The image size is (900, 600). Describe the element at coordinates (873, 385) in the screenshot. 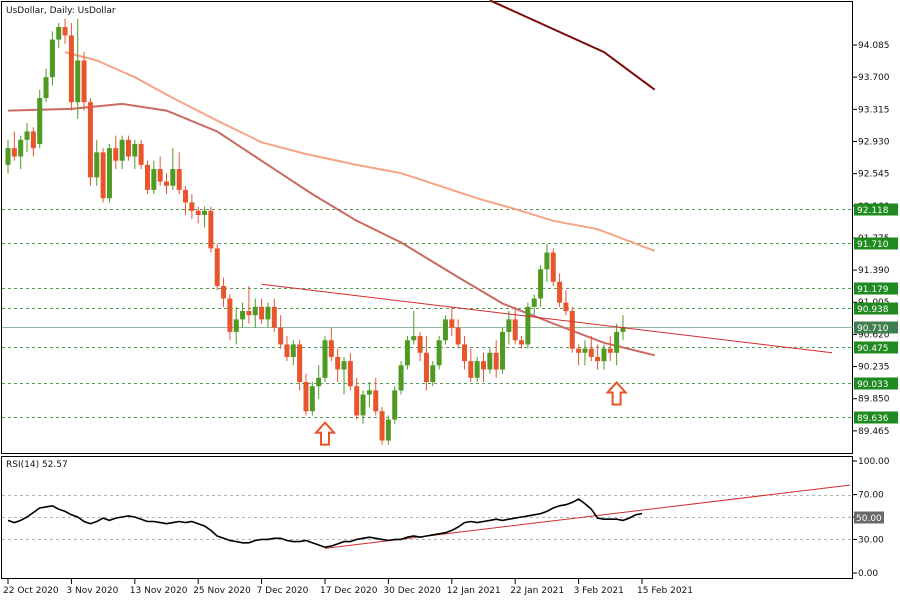

I see `level-tag-label: 90.033` at that location.